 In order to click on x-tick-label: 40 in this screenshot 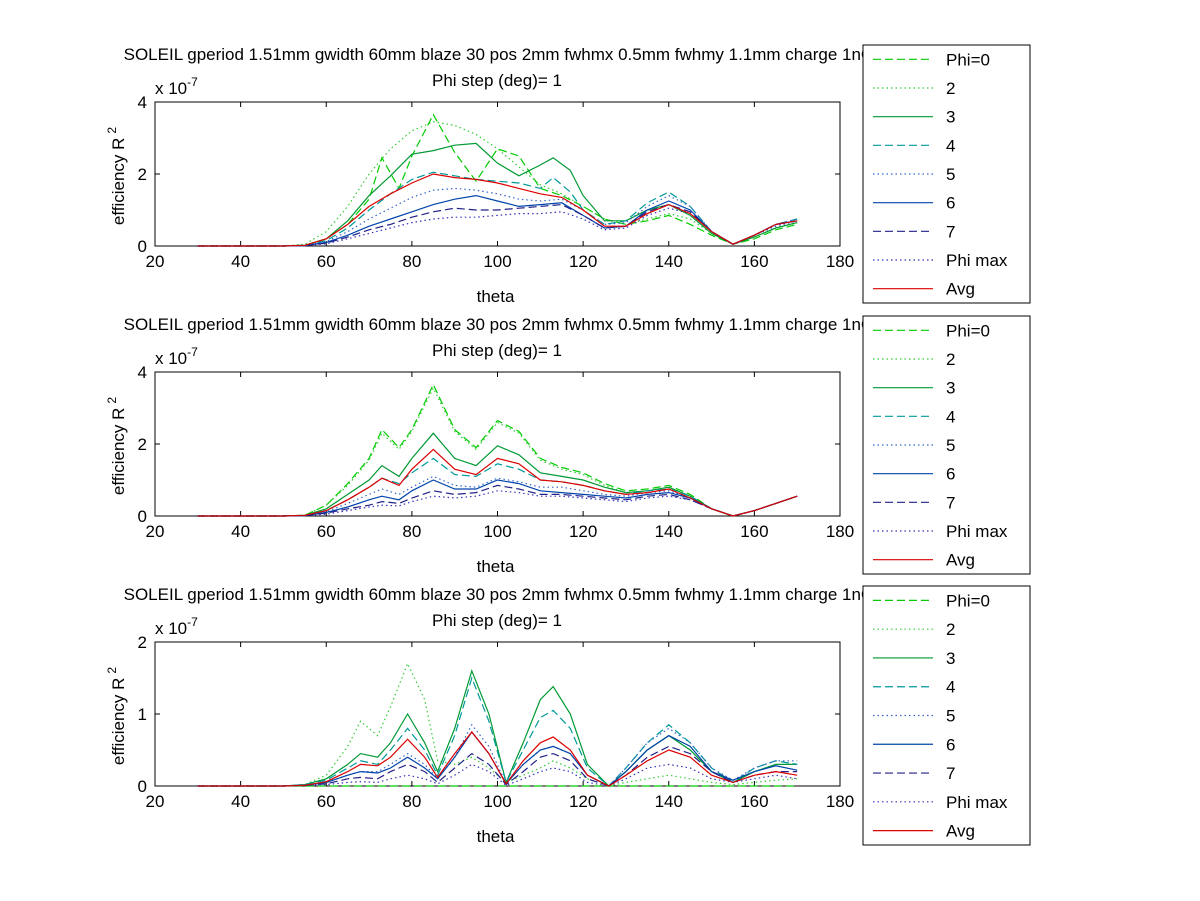, I will do `click(240, 531)`.